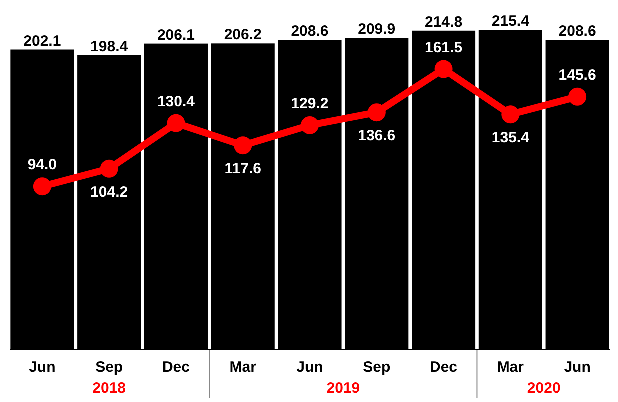 The width and height of the screenshot is (618, 402). I want to click on data-label: 206.2, so click(243, 35).